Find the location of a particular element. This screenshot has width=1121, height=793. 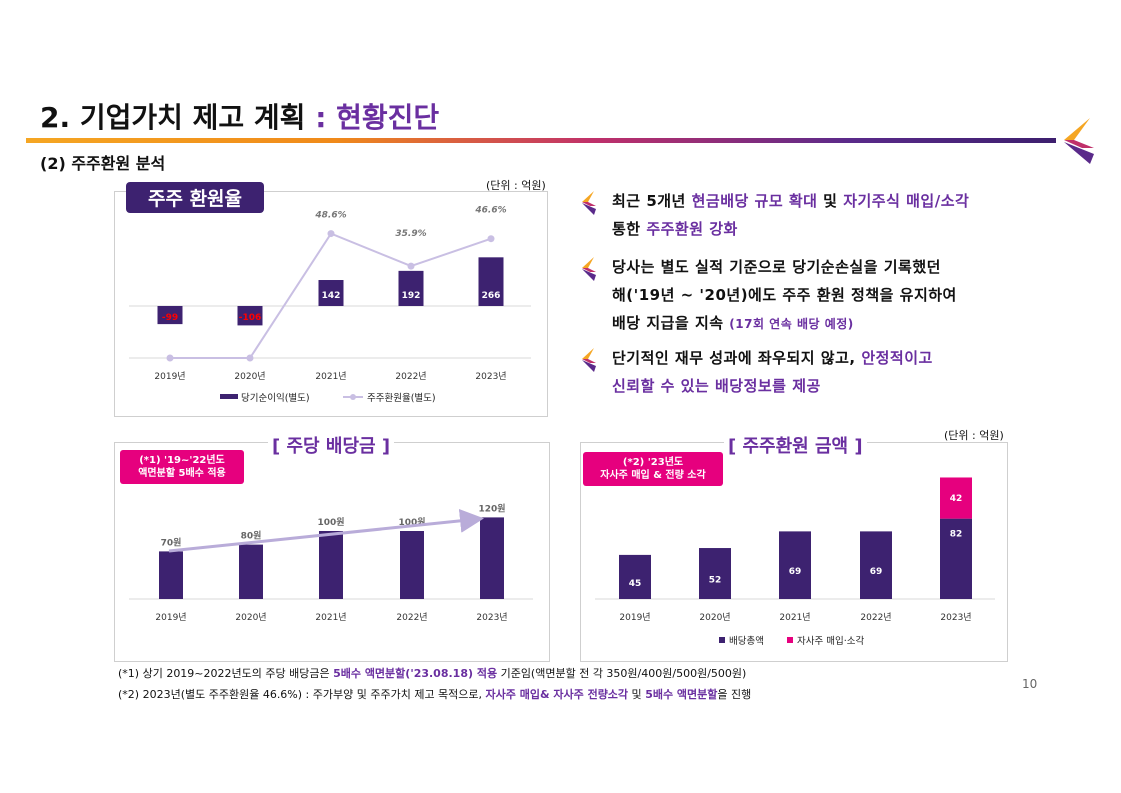

dividend-total-label: 52 is located at coordinates (715, 581).